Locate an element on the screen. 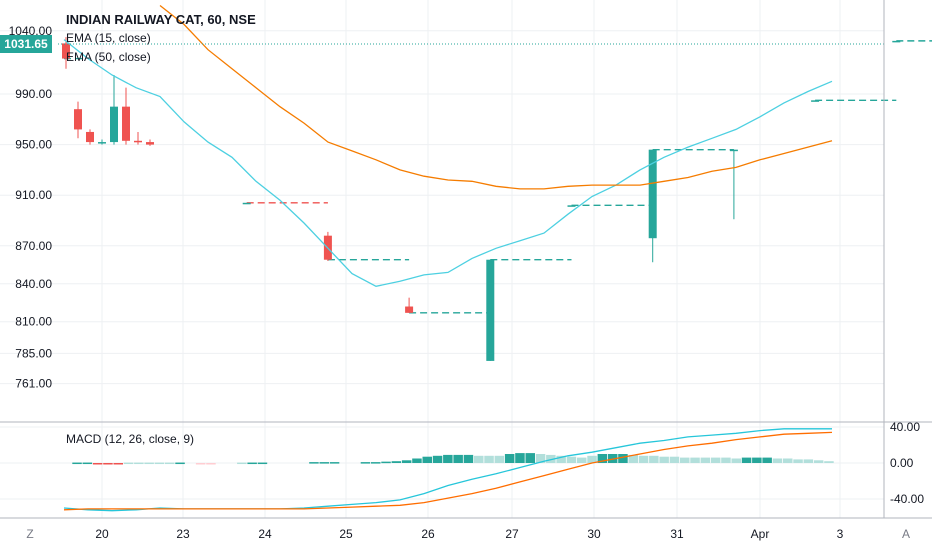 This screenshot has height=550, width=932. macd-tick-label: 40.00 is located at coordinates (905, 427).